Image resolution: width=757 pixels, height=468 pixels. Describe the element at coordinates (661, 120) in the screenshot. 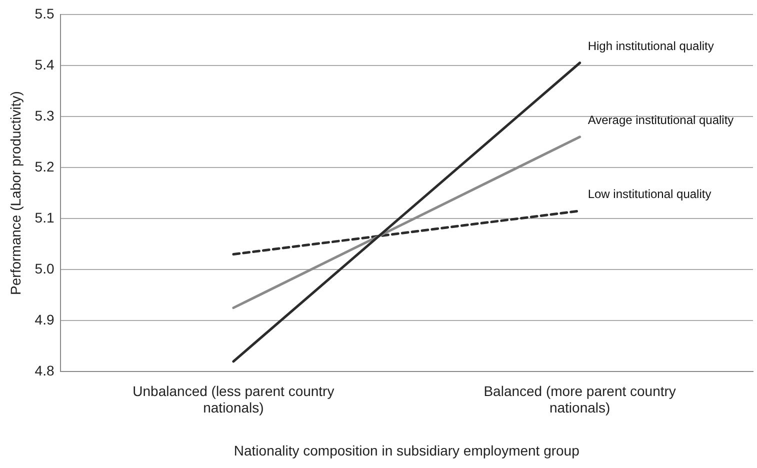

I see `series-label: Average institutional quality` at that location.